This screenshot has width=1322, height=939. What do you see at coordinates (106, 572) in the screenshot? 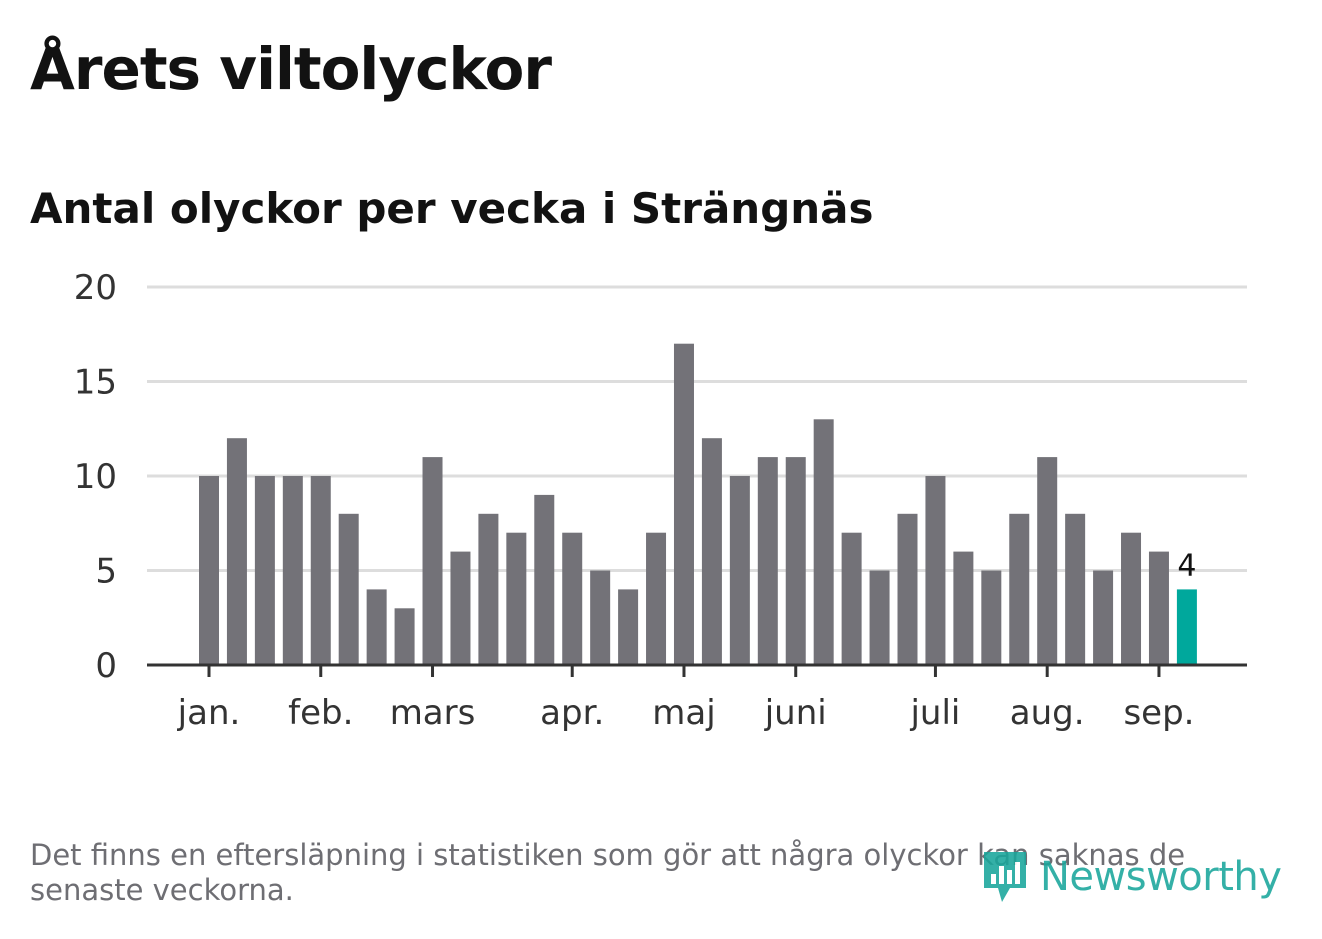
I see `y-tick-label: 5` at bounding box center [106, 572].